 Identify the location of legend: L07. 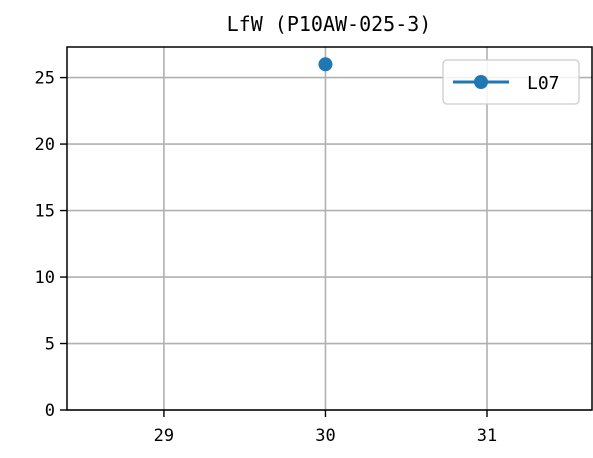
(511, 82).